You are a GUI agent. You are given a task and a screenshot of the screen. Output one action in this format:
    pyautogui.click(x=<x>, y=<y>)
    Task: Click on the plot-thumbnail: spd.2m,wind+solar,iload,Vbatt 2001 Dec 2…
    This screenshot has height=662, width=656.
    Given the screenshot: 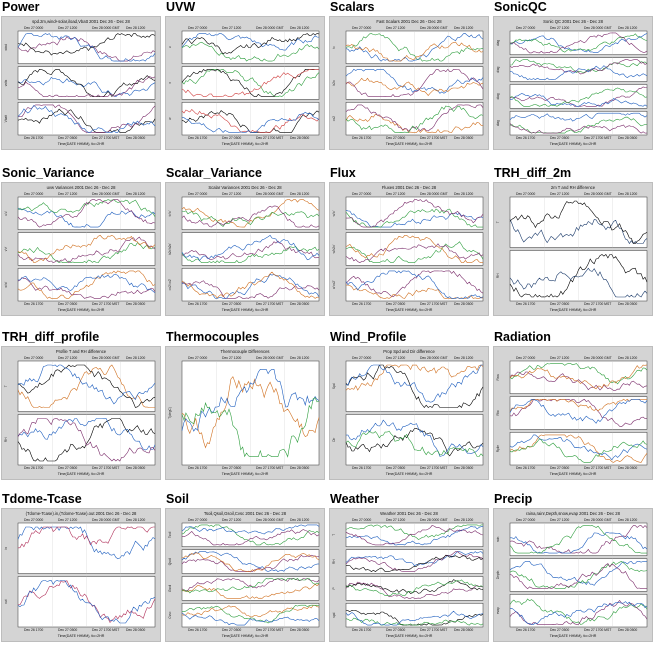 What is the action you would take?
    pyautogui.click(x=81, y=83)
    